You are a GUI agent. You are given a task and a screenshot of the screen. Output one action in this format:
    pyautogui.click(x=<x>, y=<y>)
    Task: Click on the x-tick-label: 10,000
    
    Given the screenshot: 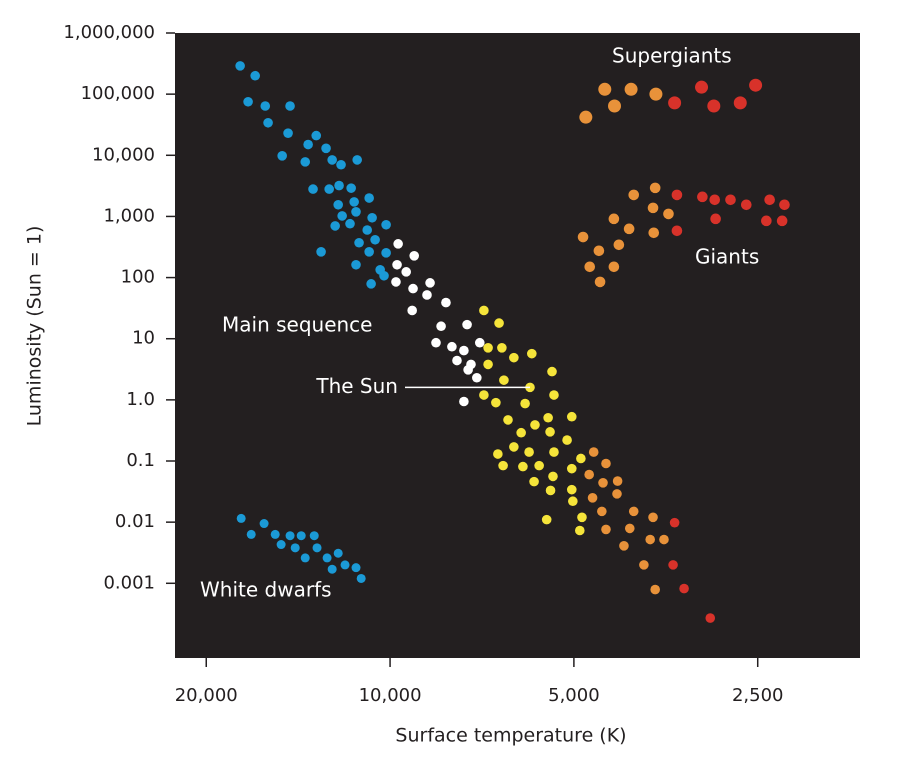 What is the action you would take?
    pyautogui.click(x=390, y=695)
    